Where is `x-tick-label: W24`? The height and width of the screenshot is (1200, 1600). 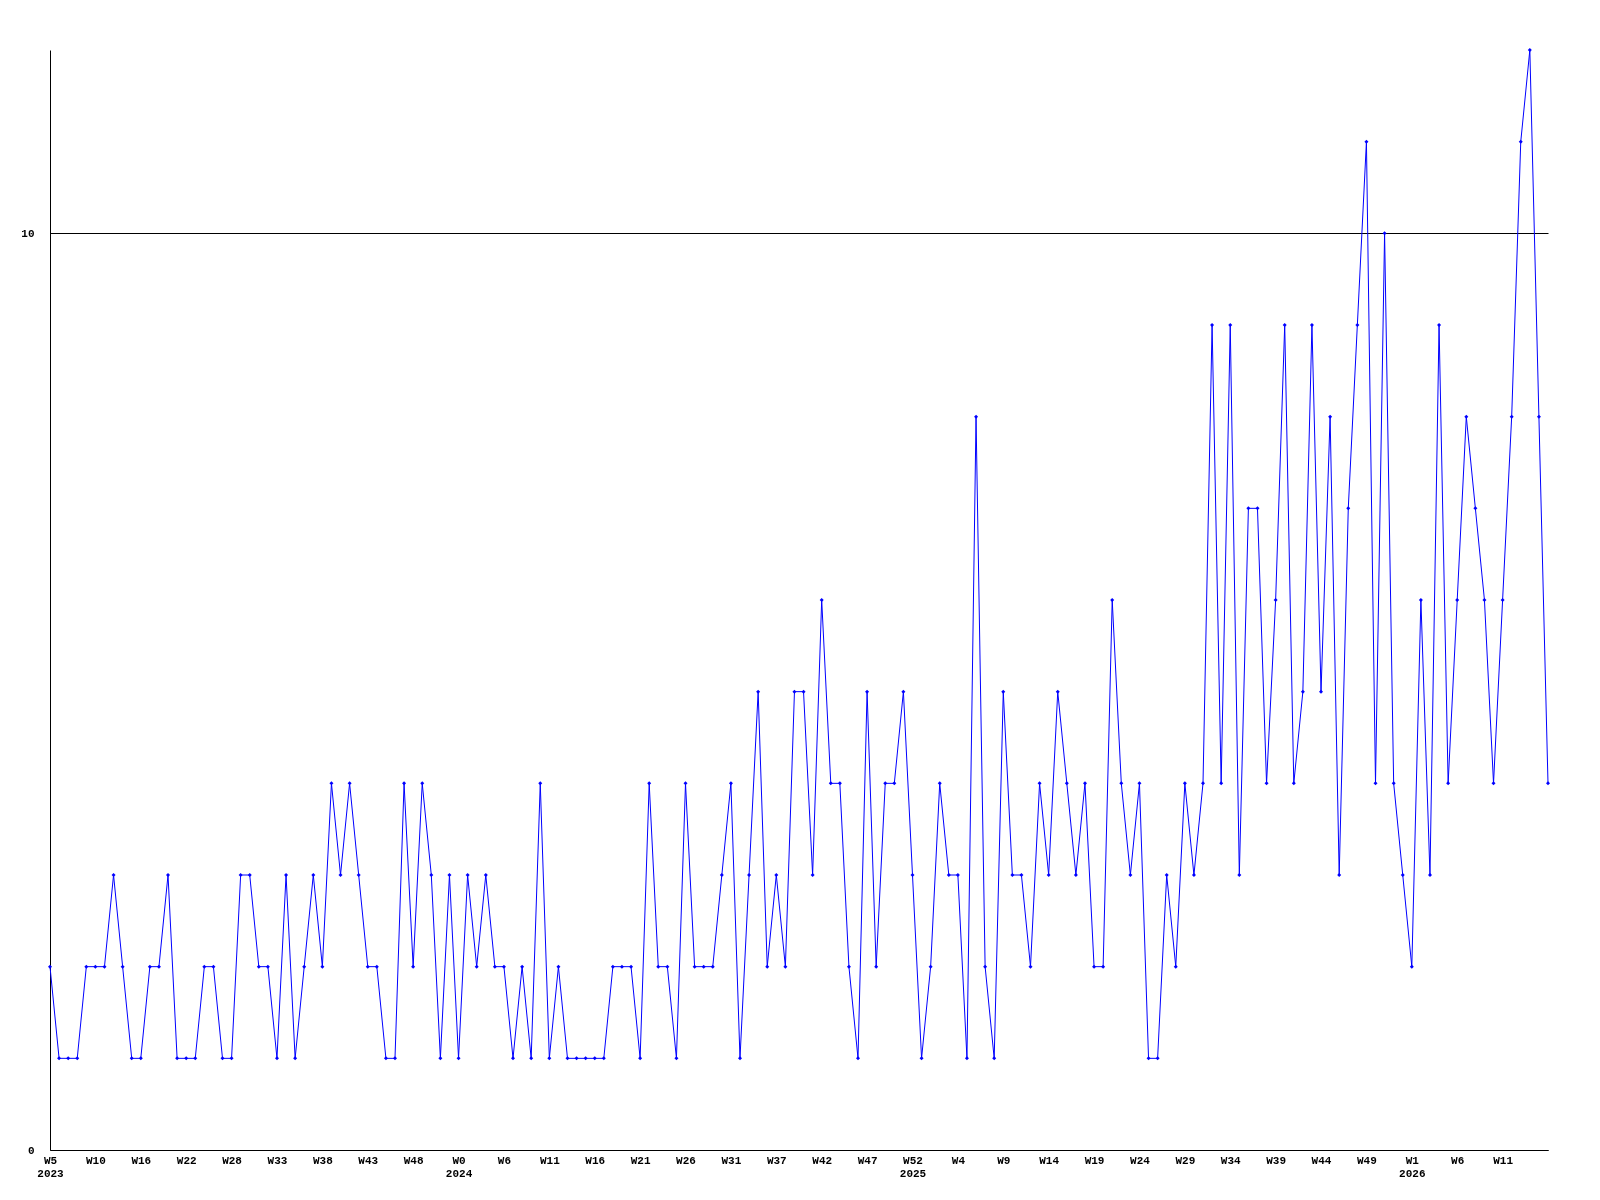
x-tick-label: W24 is located at coordinates (1140, 1160).